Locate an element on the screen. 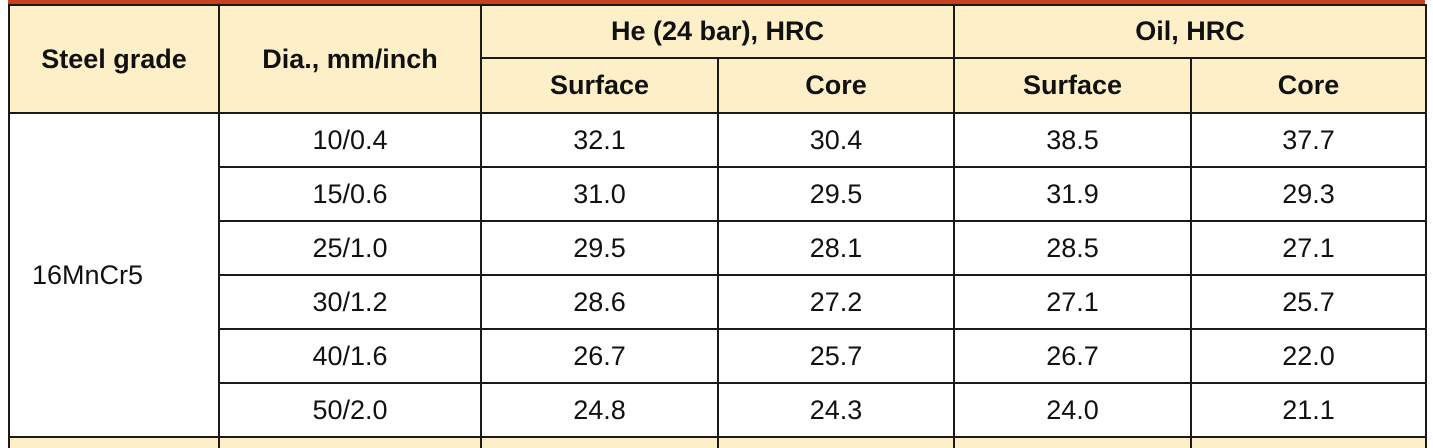 The image size is (1433, 448). data-cell: 27.2 is located at coordinates (836, 302).